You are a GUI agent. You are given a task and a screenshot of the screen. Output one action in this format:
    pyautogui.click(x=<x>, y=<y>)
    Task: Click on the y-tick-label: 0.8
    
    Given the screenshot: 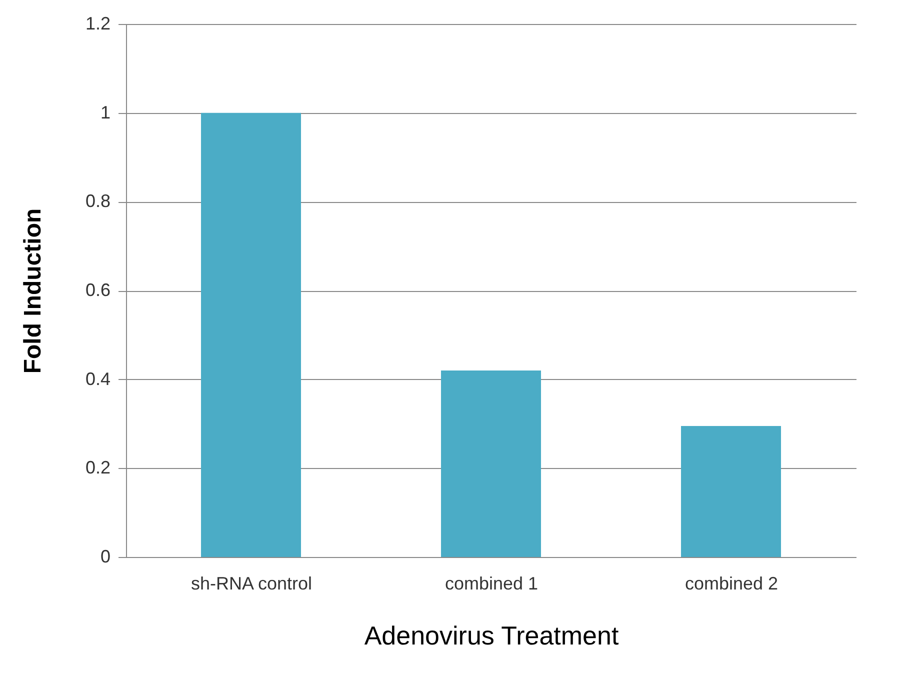 What is the action you would take?
    pyautogui.click(x=97, y=201)
    